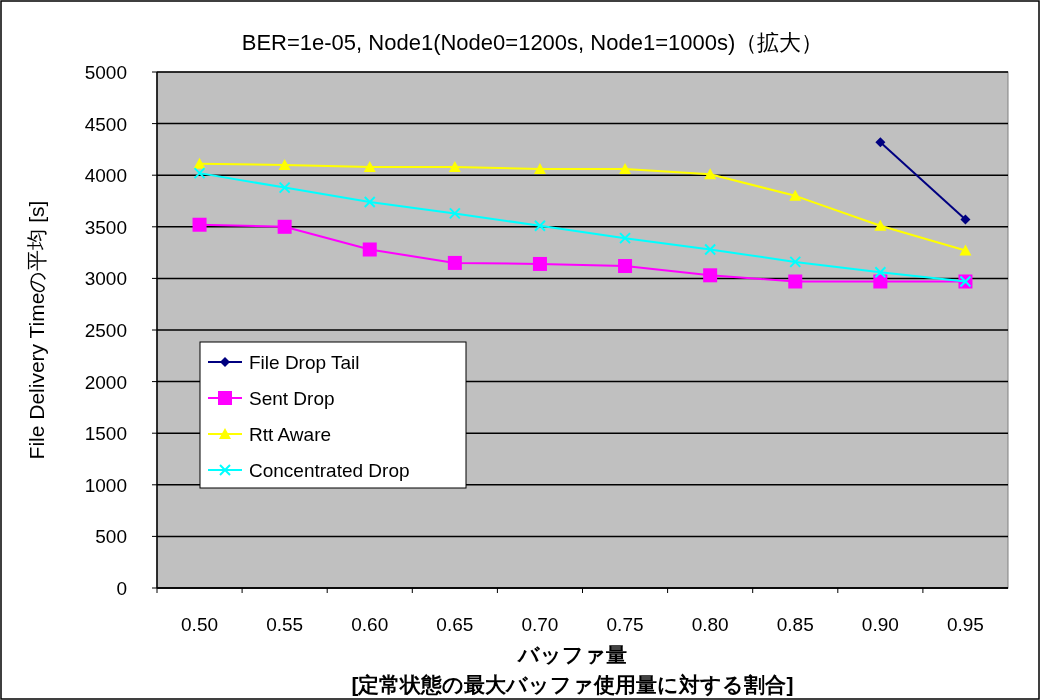 Image resolution: width=1040 pixels, height=700 pixels. I want to click on y-tick-label: 3000, so click(105, 279).